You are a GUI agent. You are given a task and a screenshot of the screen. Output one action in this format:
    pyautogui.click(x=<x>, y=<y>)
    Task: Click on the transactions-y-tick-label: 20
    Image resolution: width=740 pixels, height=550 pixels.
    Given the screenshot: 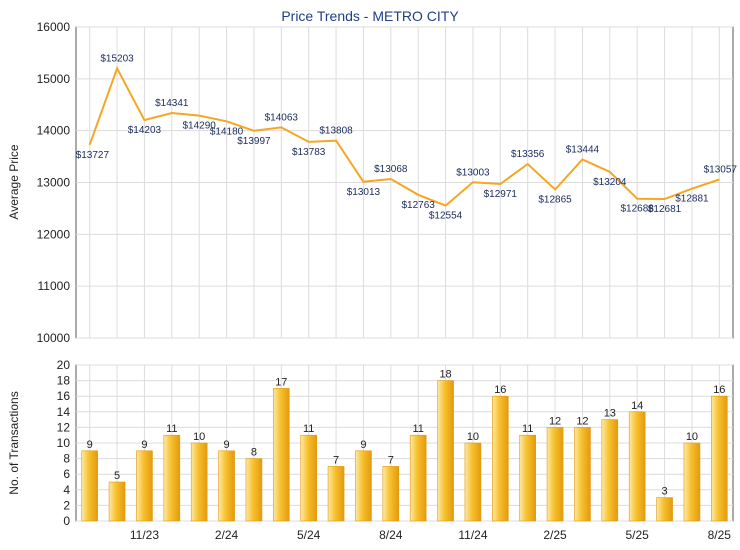 What is the action you would take?
    pyautogui.click(x=64, y=365)
    